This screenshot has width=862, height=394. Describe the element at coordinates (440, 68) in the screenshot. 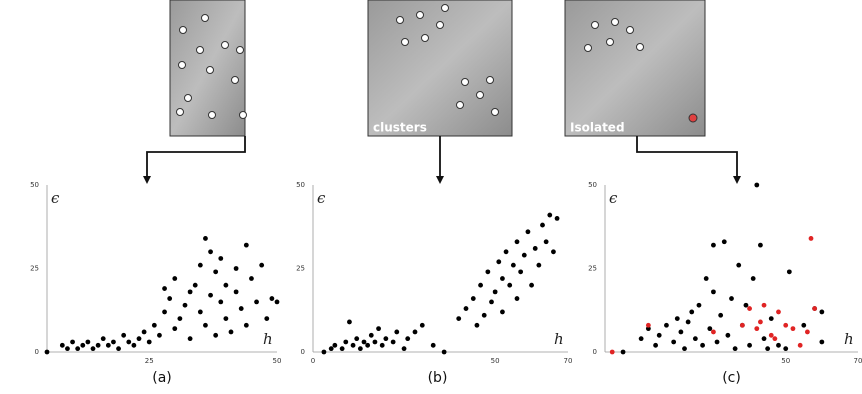

I see `image-panel-b` at that location.